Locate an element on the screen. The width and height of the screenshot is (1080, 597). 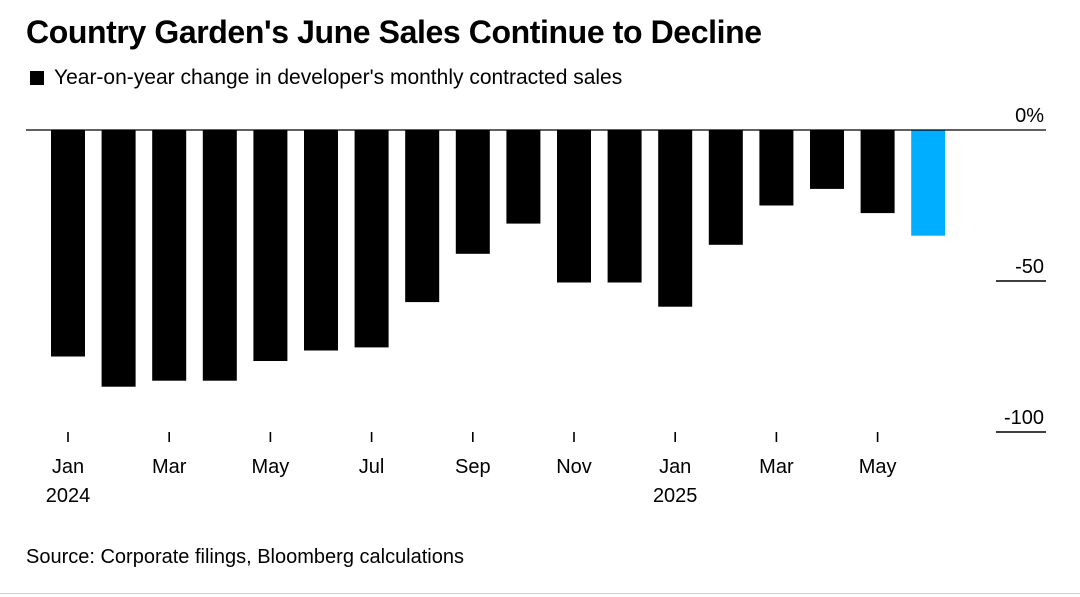
y-tick-label--50: -50 is located at coordinates (1029, 267).